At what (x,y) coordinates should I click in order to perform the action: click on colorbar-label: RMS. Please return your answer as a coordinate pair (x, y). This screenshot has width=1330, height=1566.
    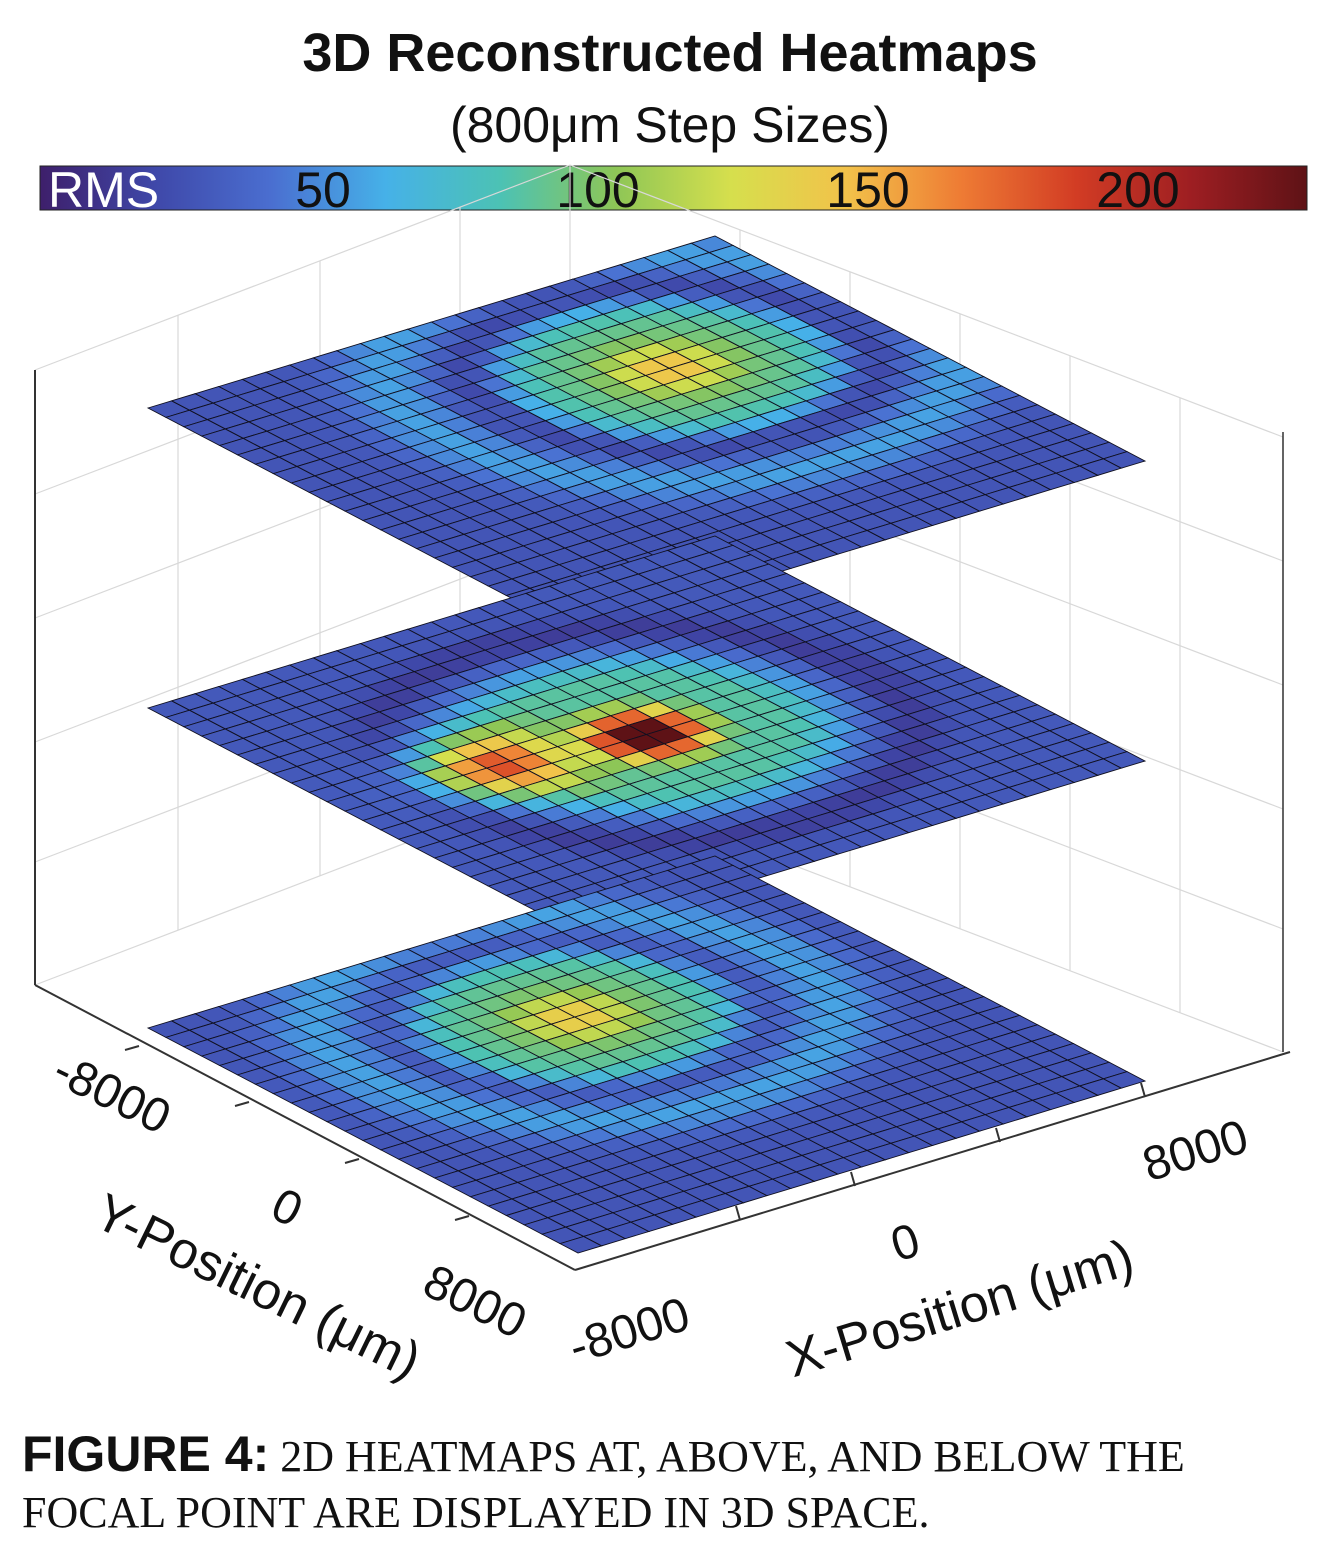
    Looking at the image, I should click on (103, 190).